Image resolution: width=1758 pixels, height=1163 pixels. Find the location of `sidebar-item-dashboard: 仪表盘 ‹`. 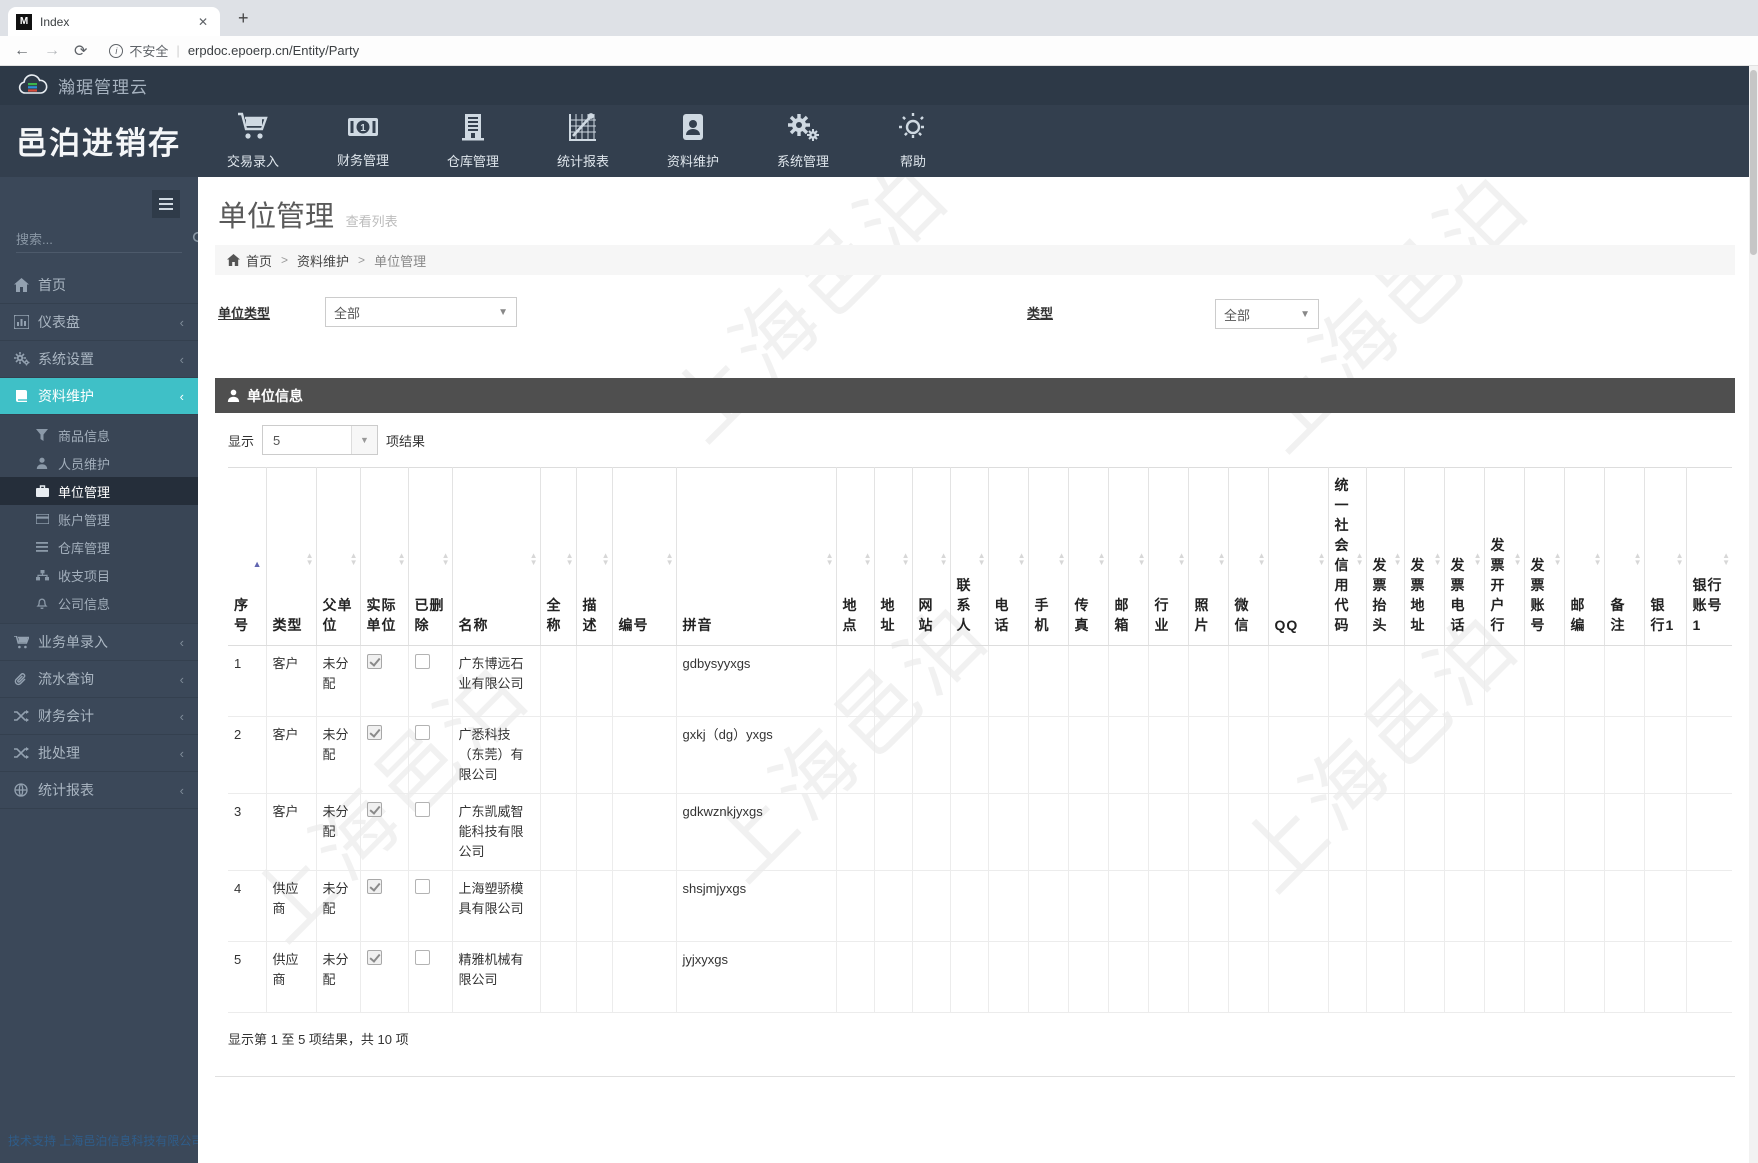

sidebar-item-dashboard: 仪表盘 ‹ is located at coordinates (99, 322).